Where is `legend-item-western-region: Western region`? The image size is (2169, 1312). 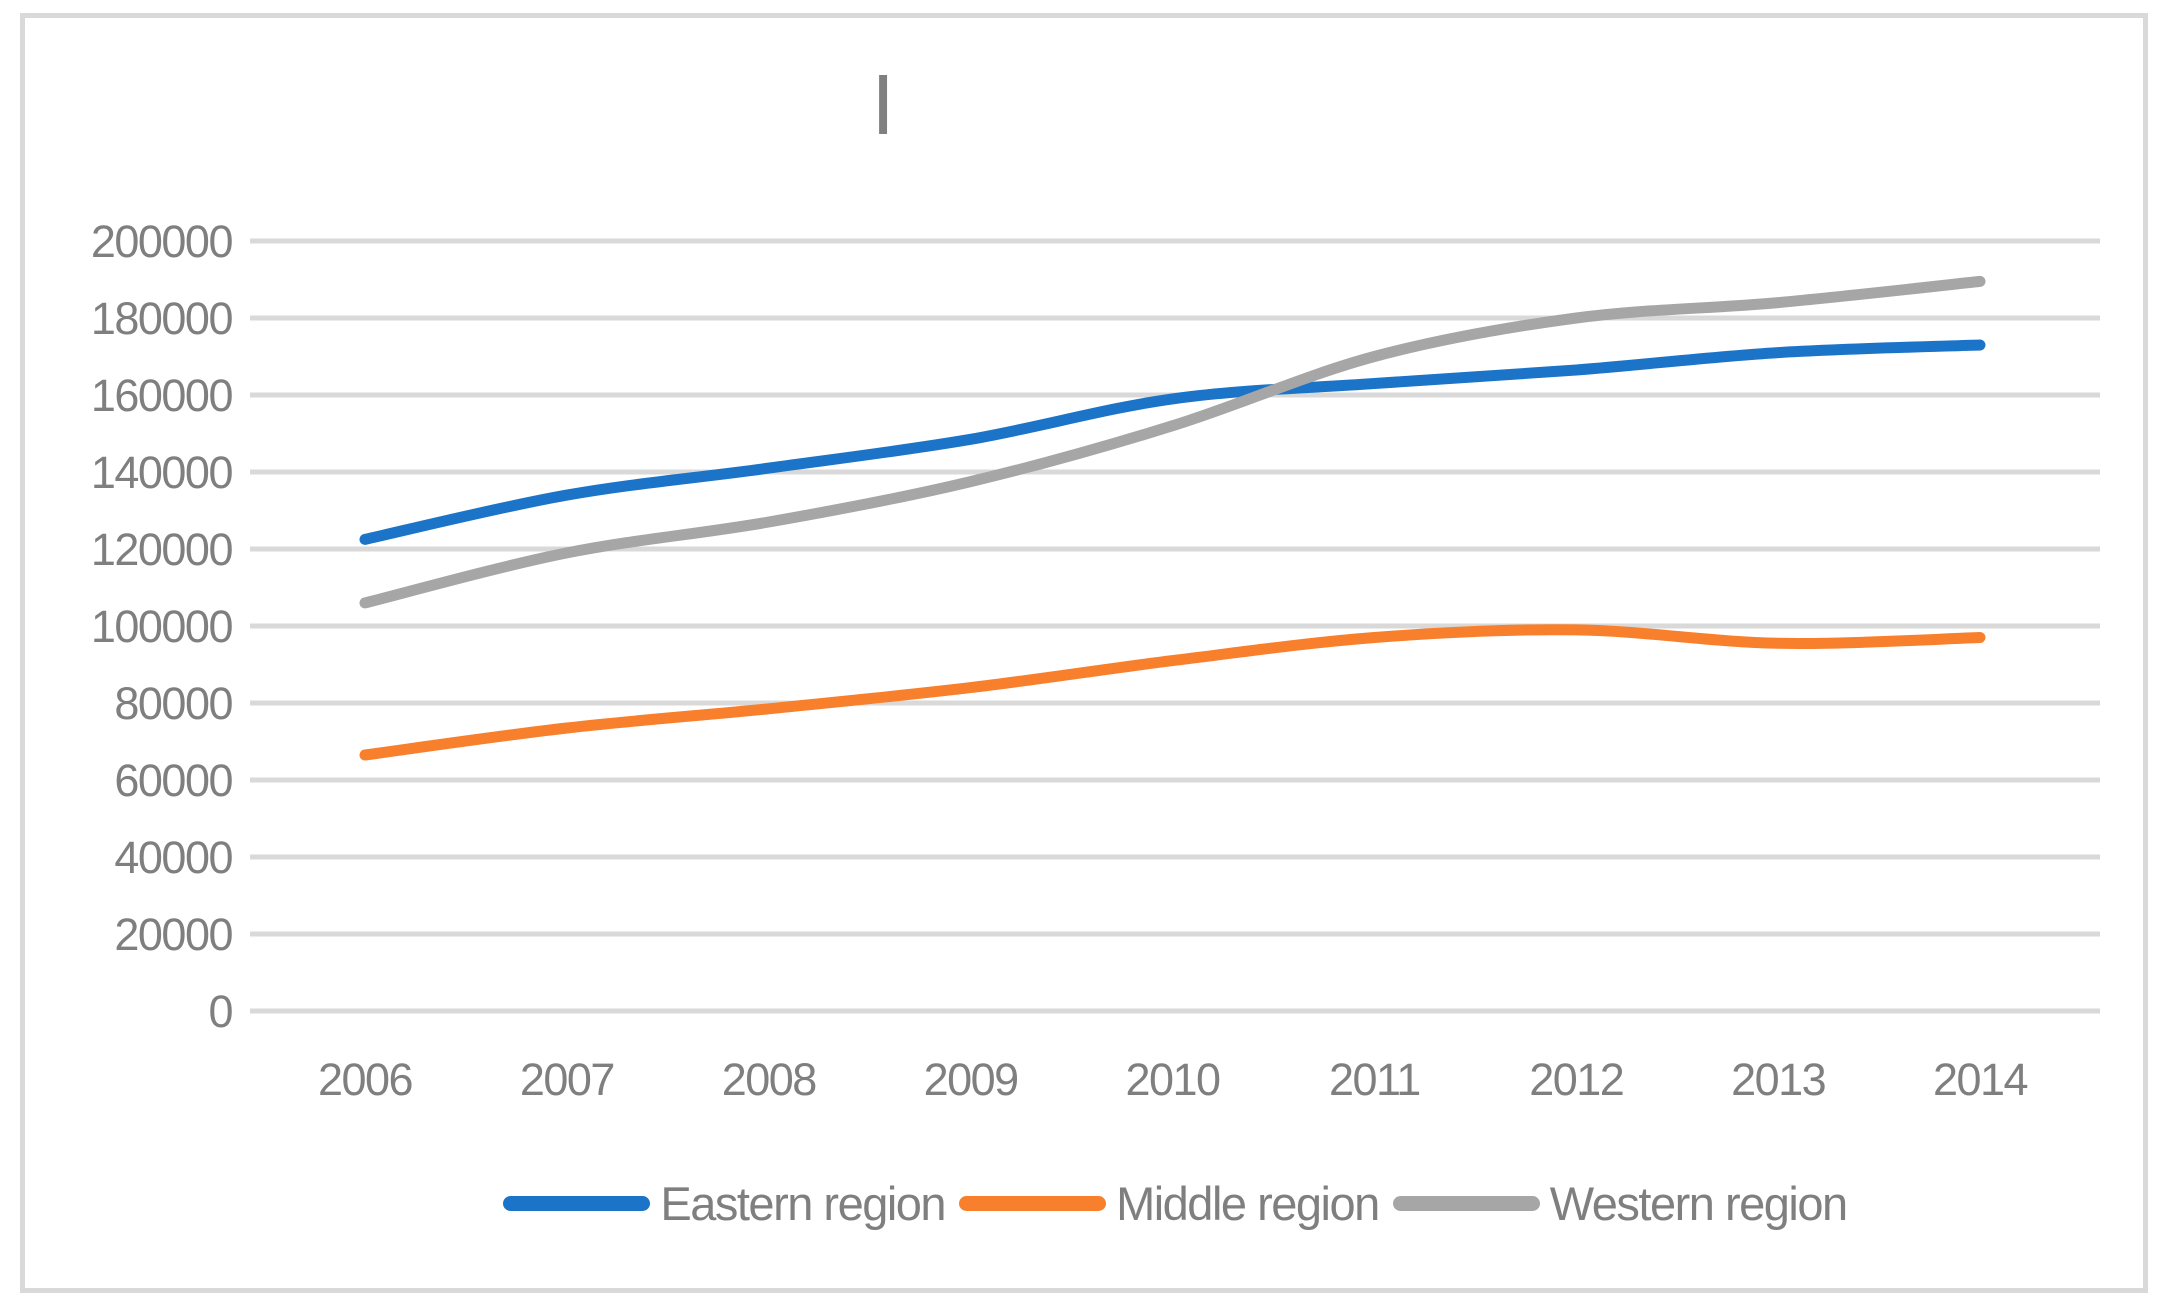 legend-item-western-region: Western region is located at coordinates (1620, 1203).